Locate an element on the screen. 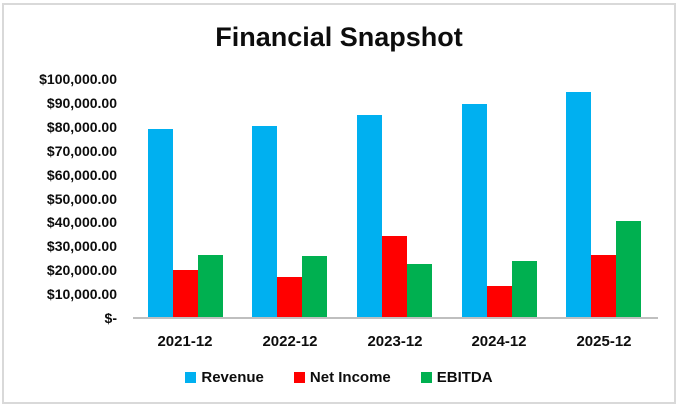 Image resolution: width=678 pixels, height=411 pixels. legend-item-revenue: Revenue is located at coordinates (224, 377).